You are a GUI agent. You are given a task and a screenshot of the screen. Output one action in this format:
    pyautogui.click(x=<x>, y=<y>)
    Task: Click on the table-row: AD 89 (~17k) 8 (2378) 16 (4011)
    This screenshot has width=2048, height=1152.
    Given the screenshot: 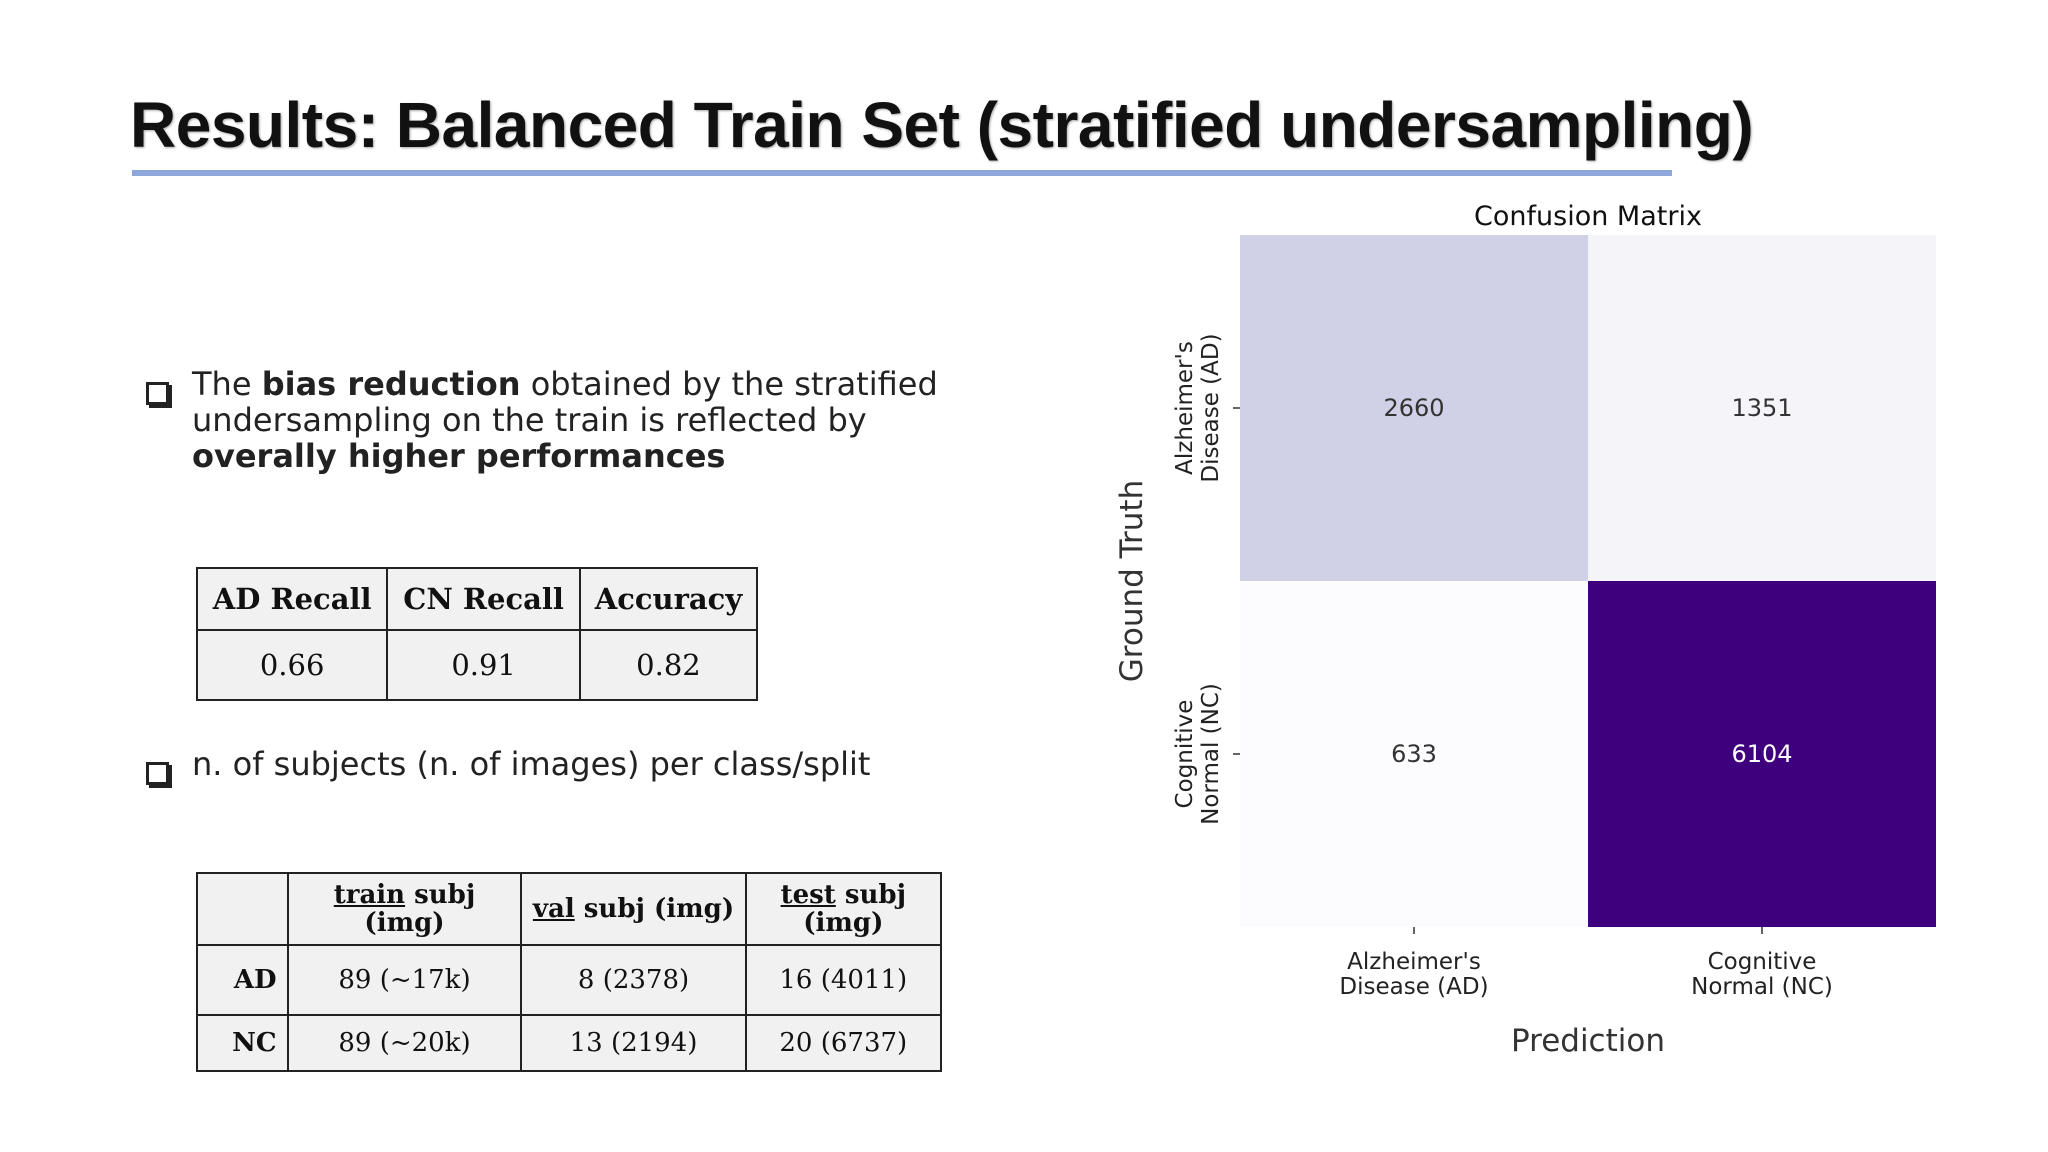 What is the action you would take?
    pyautogui.click(x=569, y=980)
    